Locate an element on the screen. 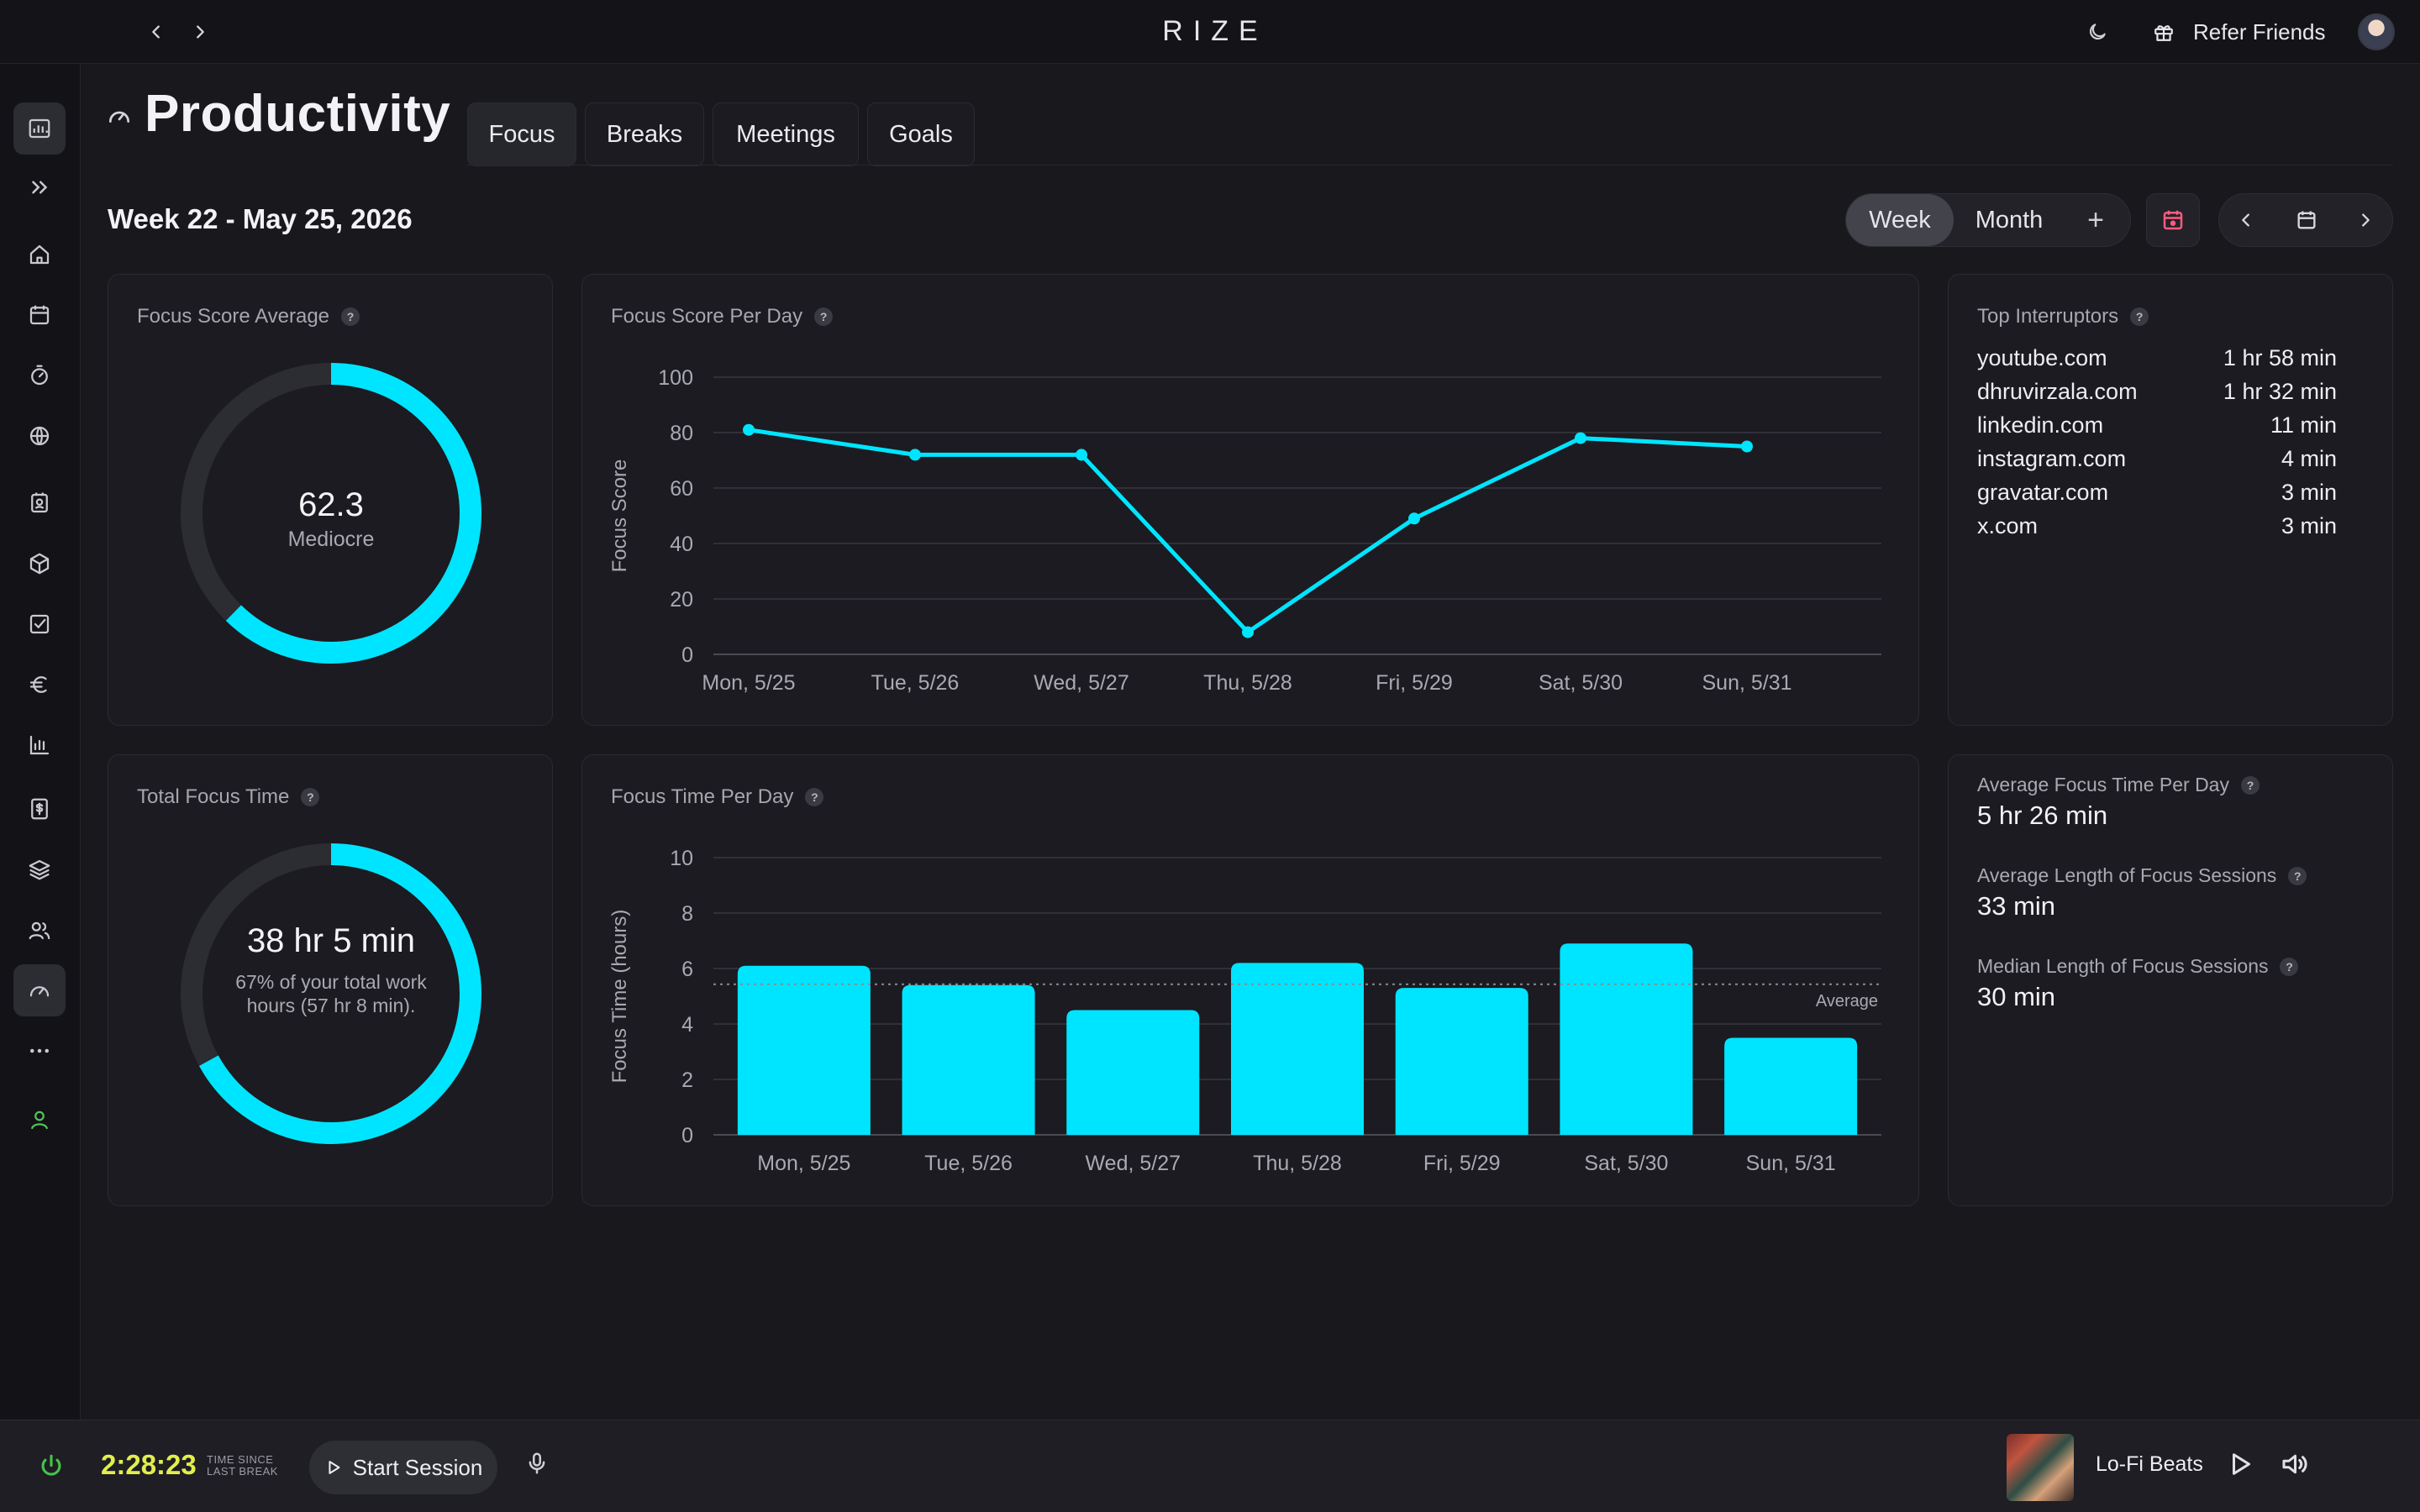  add-range-button: + is located at coordinates (2095, 219).